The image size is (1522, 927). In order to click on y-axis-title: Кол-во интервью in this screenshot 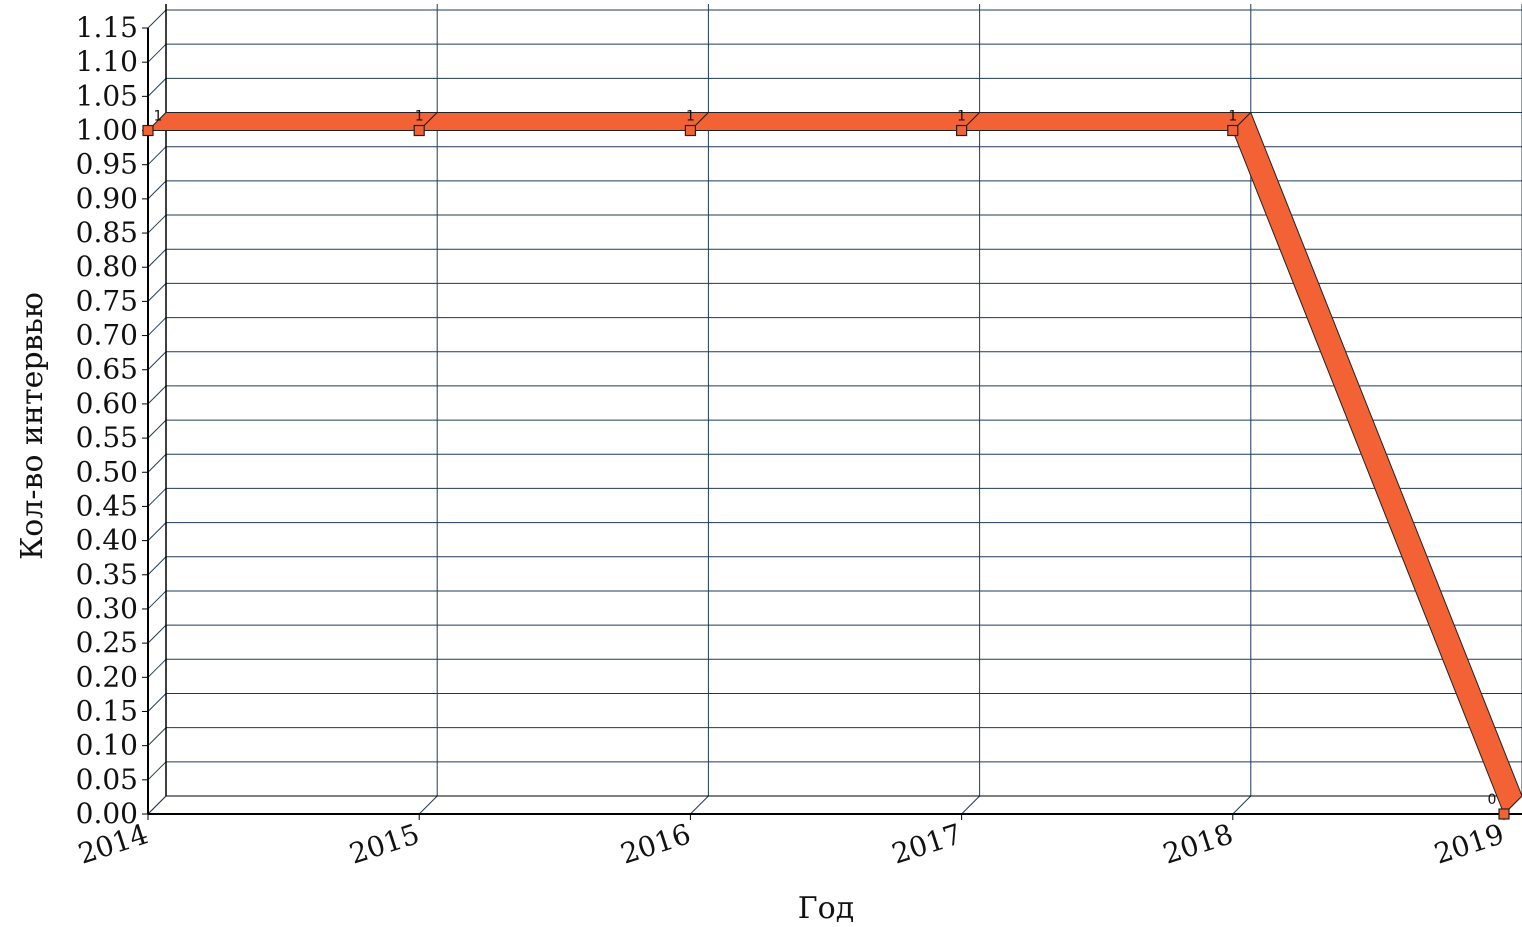, I will do `click(32, 426)`.